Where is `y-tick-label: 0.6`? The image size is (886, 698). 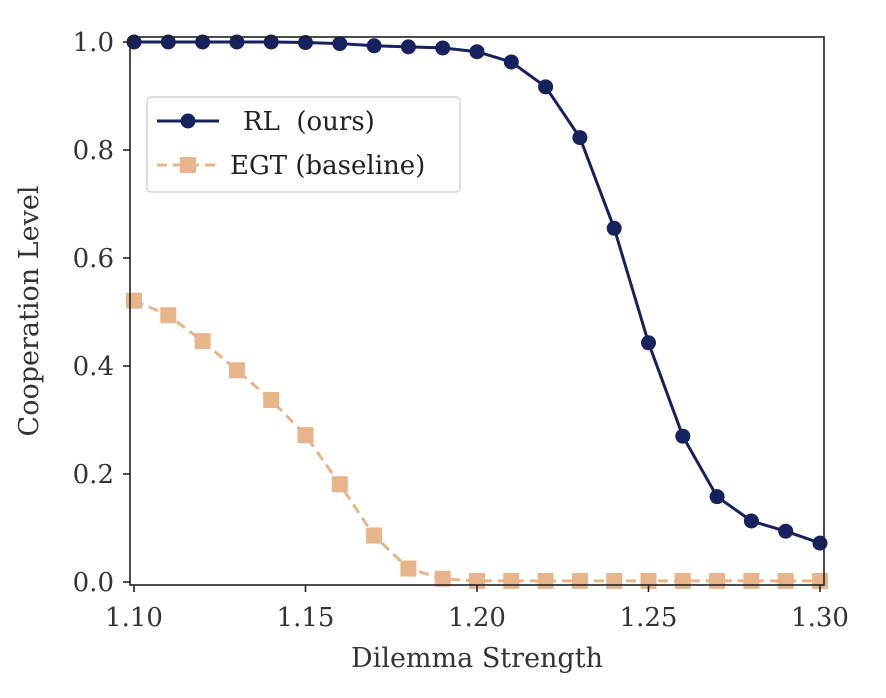 y-tick-label: 0.6 is located at coordinates (93, 259).